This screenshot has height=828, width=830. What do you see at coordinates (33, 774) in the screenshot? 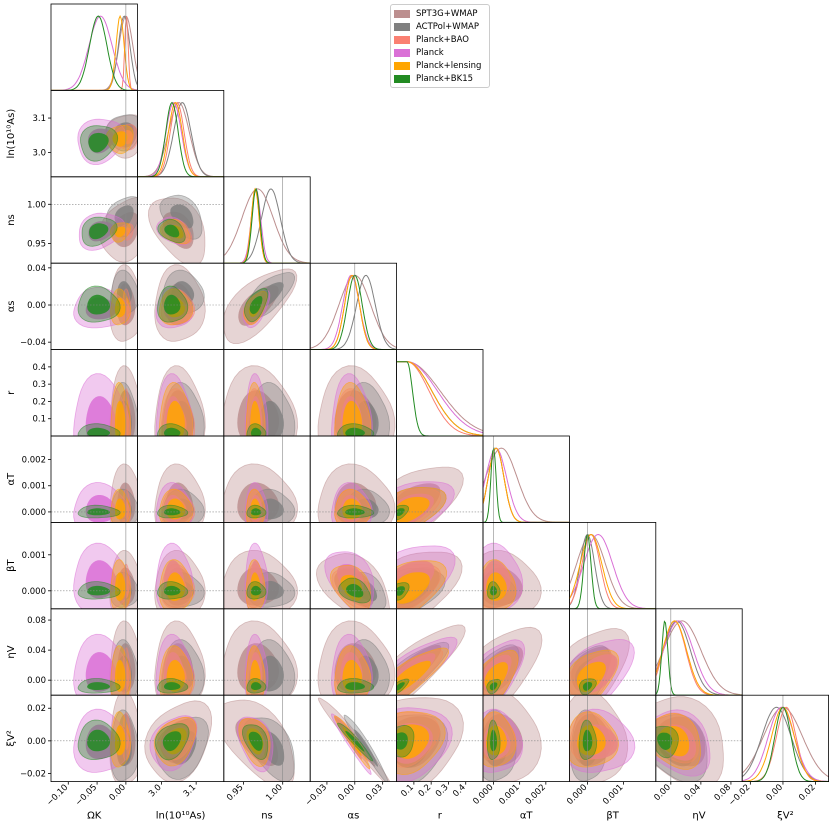
I see `y-tick-label: −0.02` at bounding box center [33, 774].